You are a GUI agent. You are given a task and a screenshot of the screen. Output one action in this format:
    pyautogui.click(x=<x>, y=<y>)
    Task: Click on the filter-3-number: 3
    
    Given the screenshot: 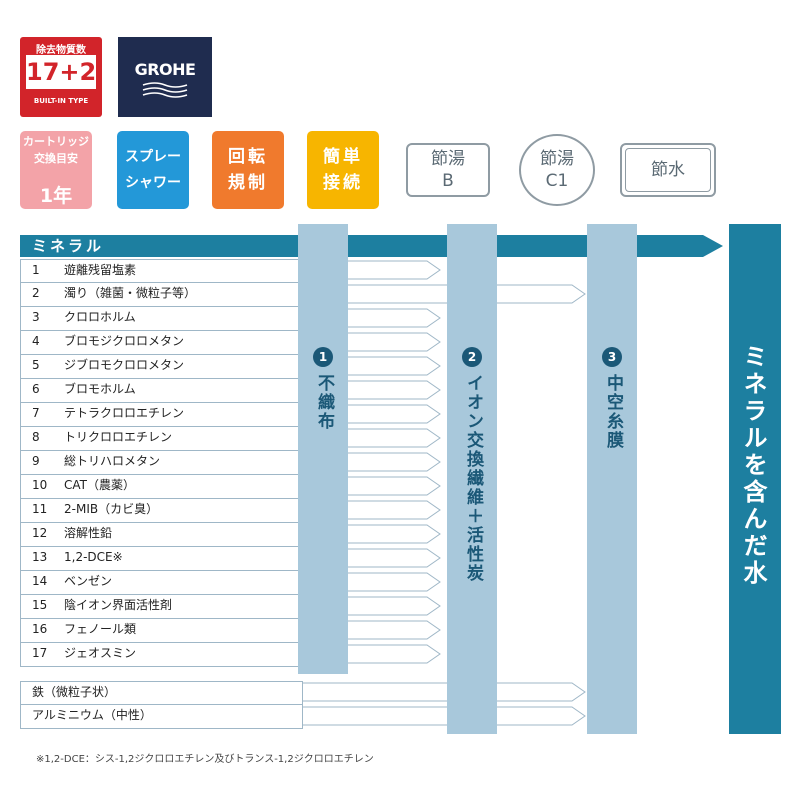 What is the action you would take?
    pyautogui.click(x=612, y=357)
    